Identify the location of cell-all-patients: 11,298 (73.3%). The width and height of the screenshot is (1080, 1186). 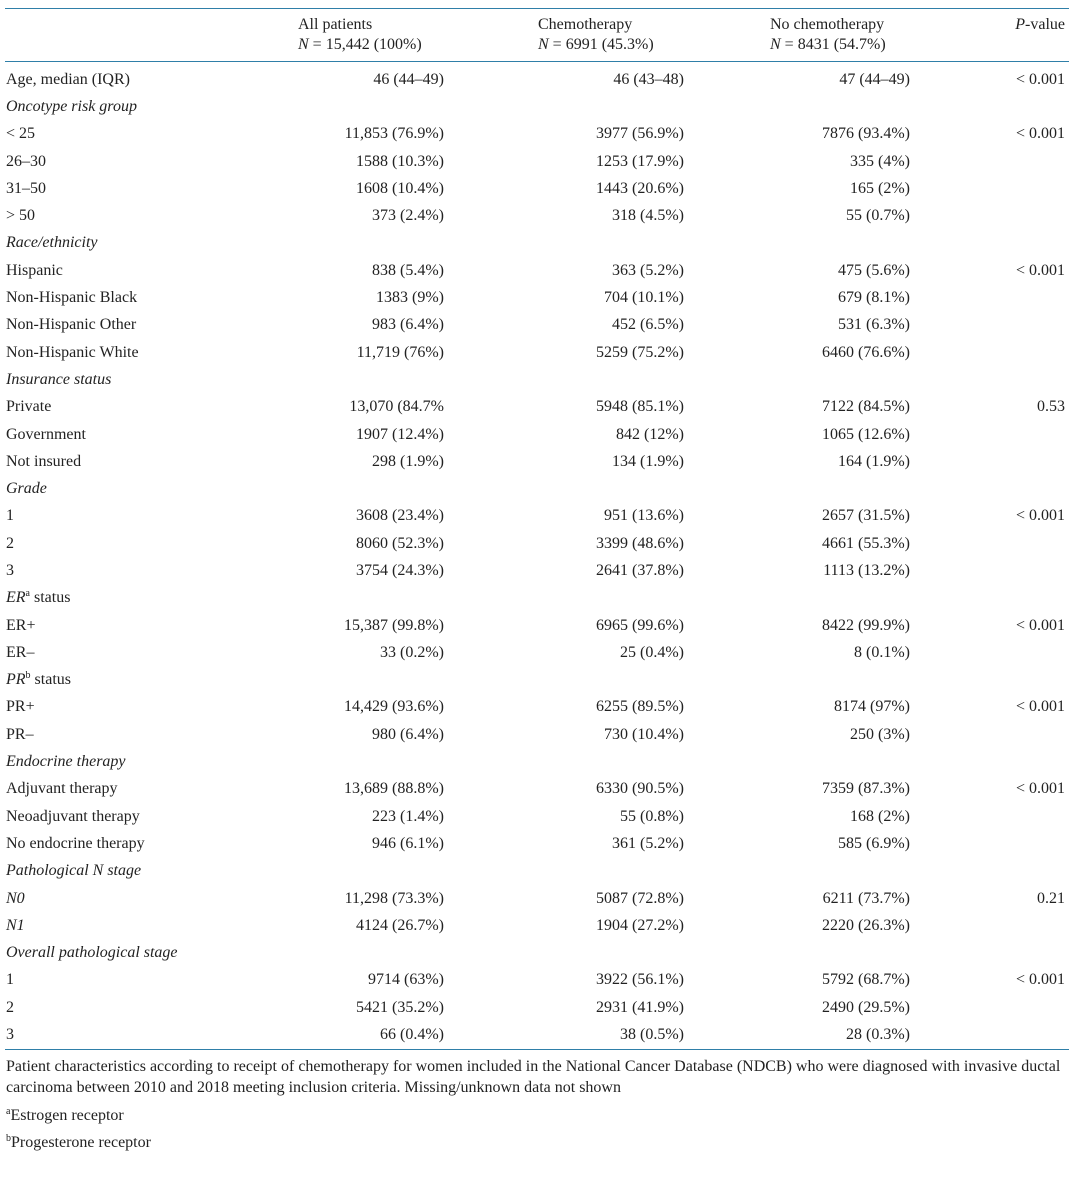
(394, 898).